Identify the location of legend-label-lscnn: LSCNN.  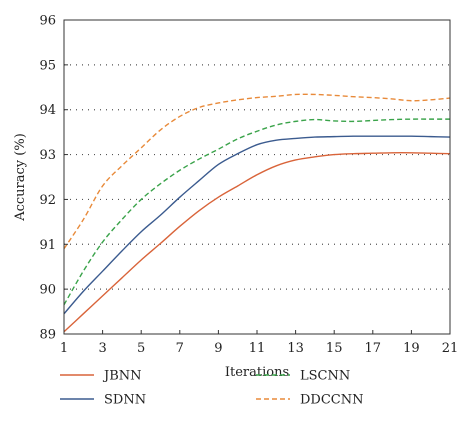
(325, 376).